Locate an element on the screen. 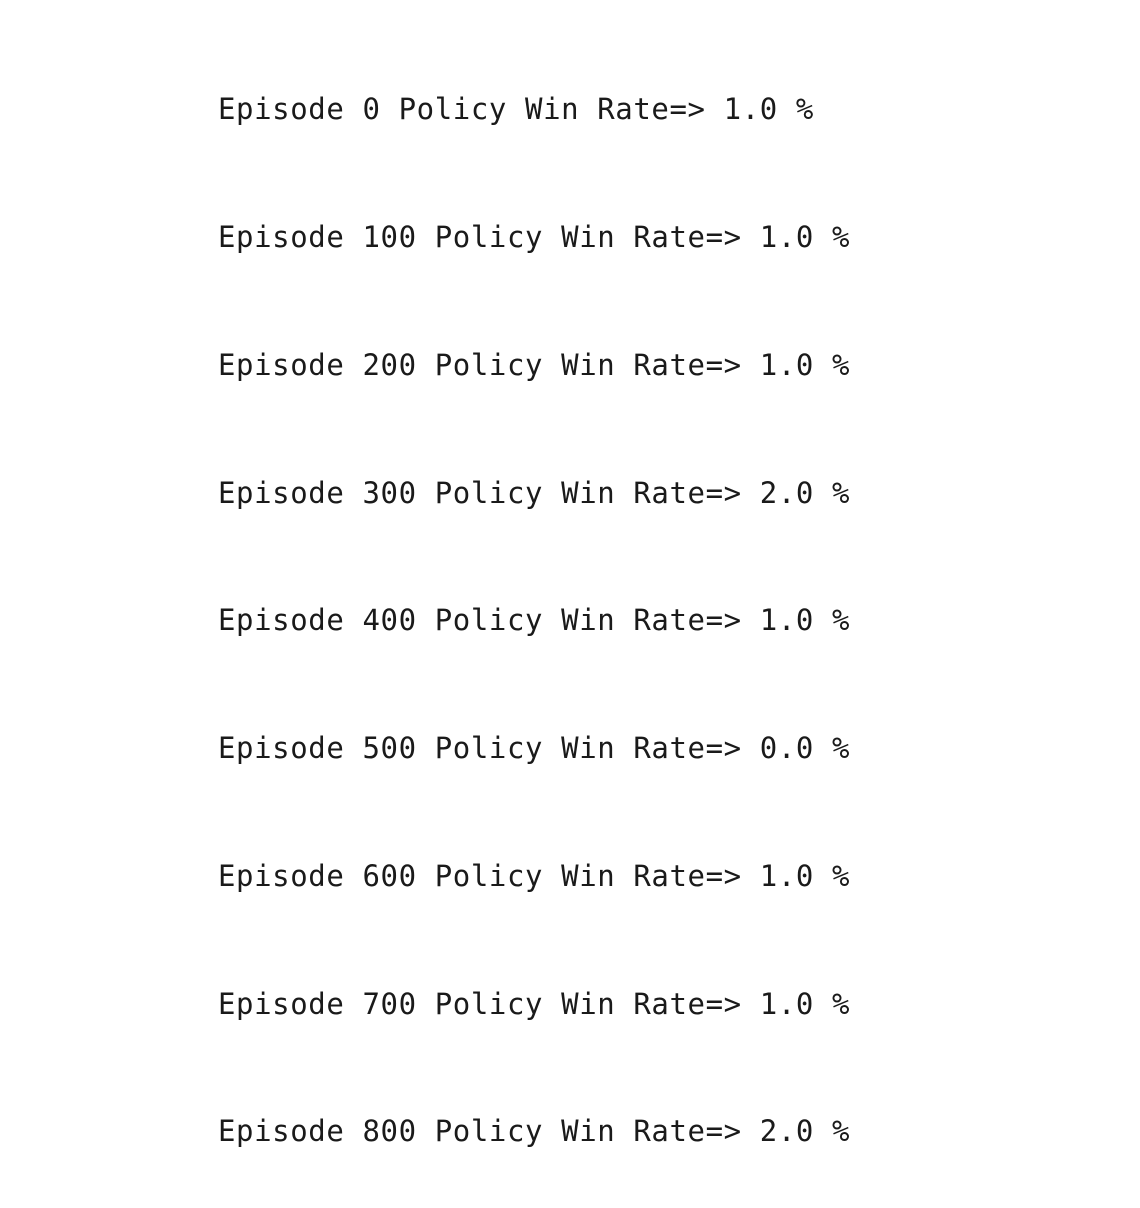  log-line-episode-100: Episode 100 Policy Win Rate=> 1.0 % is located at coordinates (534, 236).